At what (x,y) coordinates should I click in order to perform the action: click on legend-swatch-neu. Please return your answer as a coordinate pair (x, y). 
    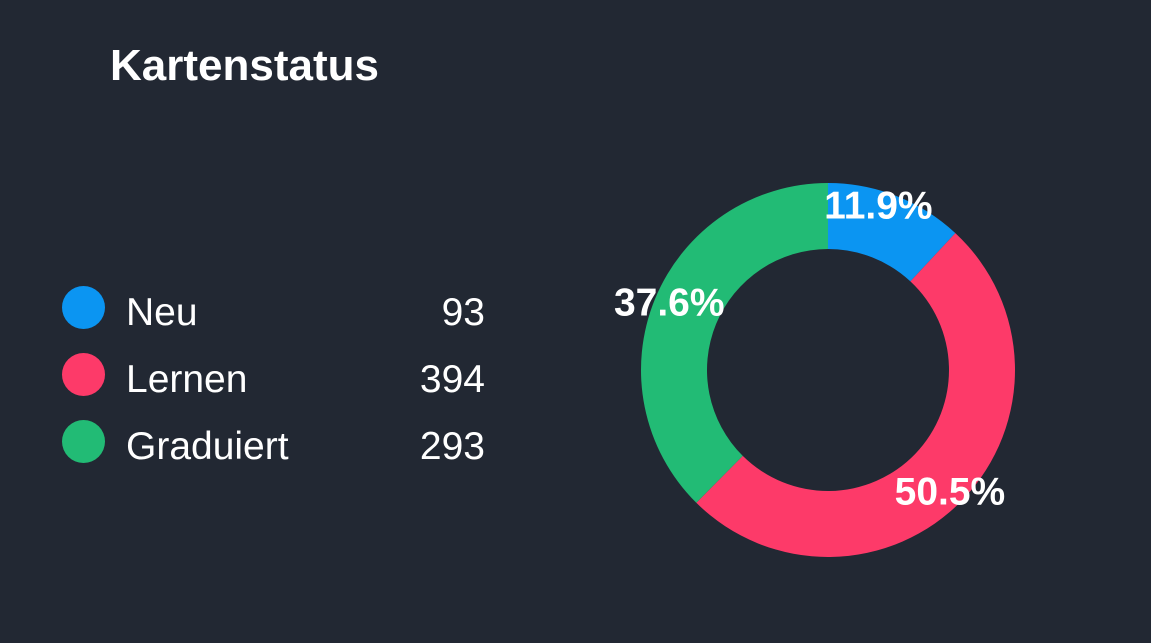
    Looking at the image, I should click on (83, 307).